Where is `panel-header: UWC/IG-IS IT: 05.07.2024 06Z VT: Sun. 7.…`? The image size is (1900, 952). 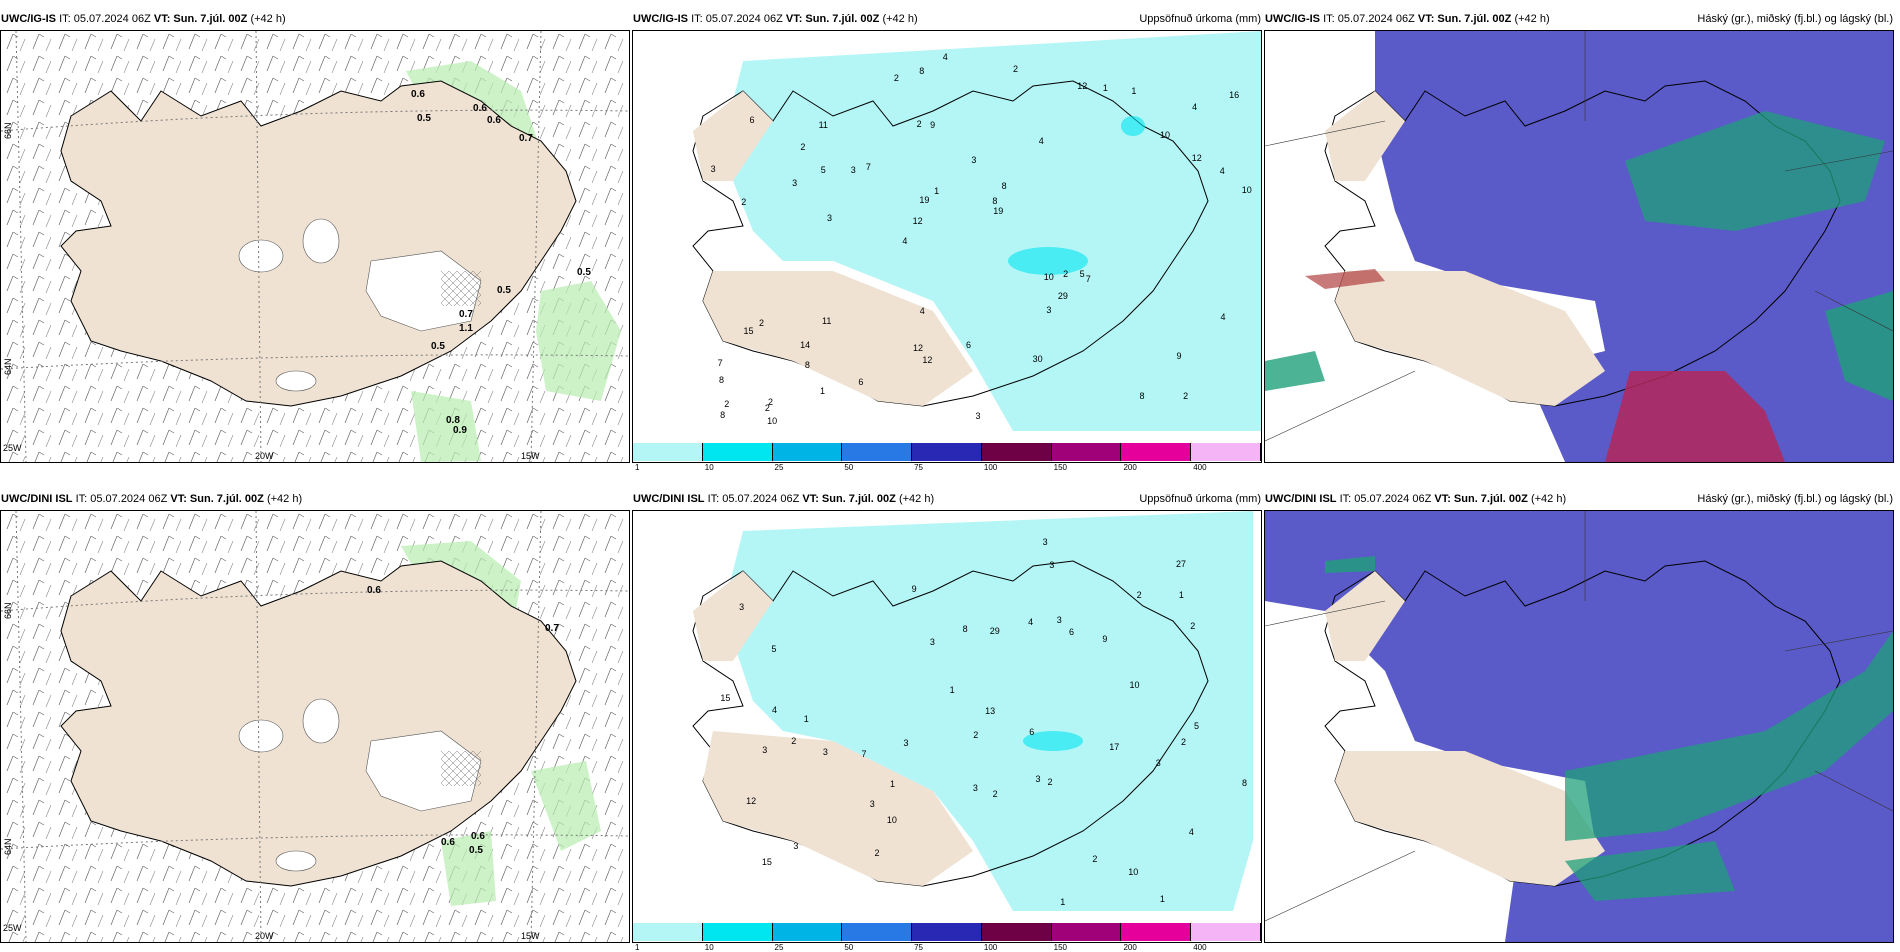 panel-header: UWC/IG-IS IT: 05.07.2024 06Z VT: Sun. 7.… is located at coordinates (775, 19).